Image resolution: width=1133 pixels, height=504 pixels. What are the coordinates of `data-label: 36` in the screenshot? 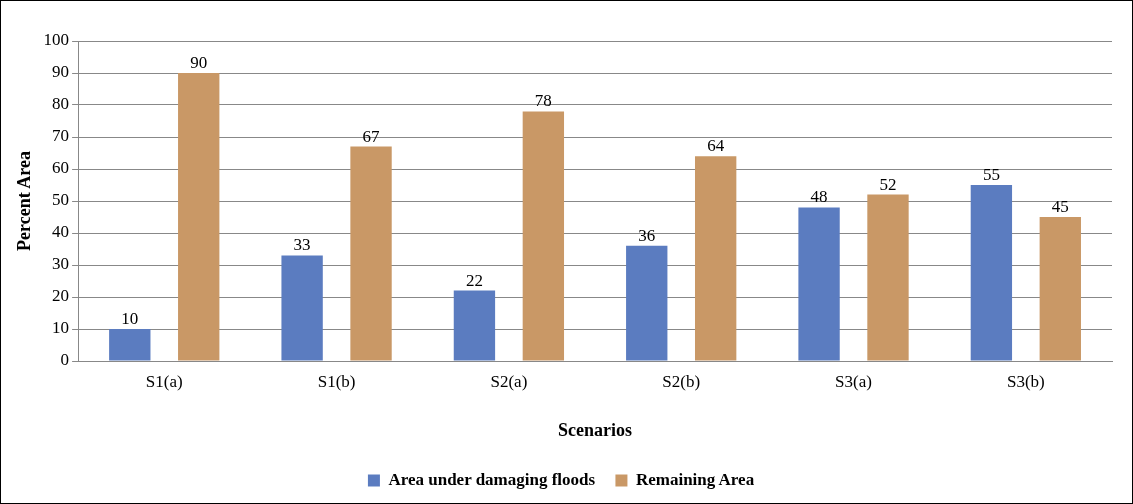 It's located at (647, 235).